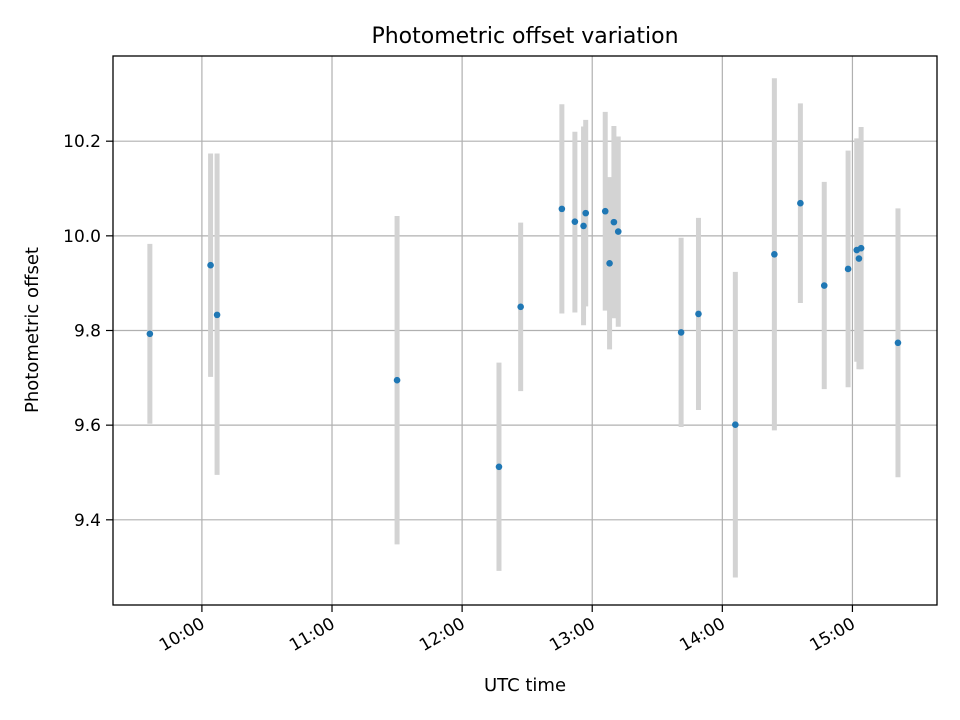 The height and width of the screenshot is (720, 960). I want to click on y-tick-label: 10.0, so click(82, 237).